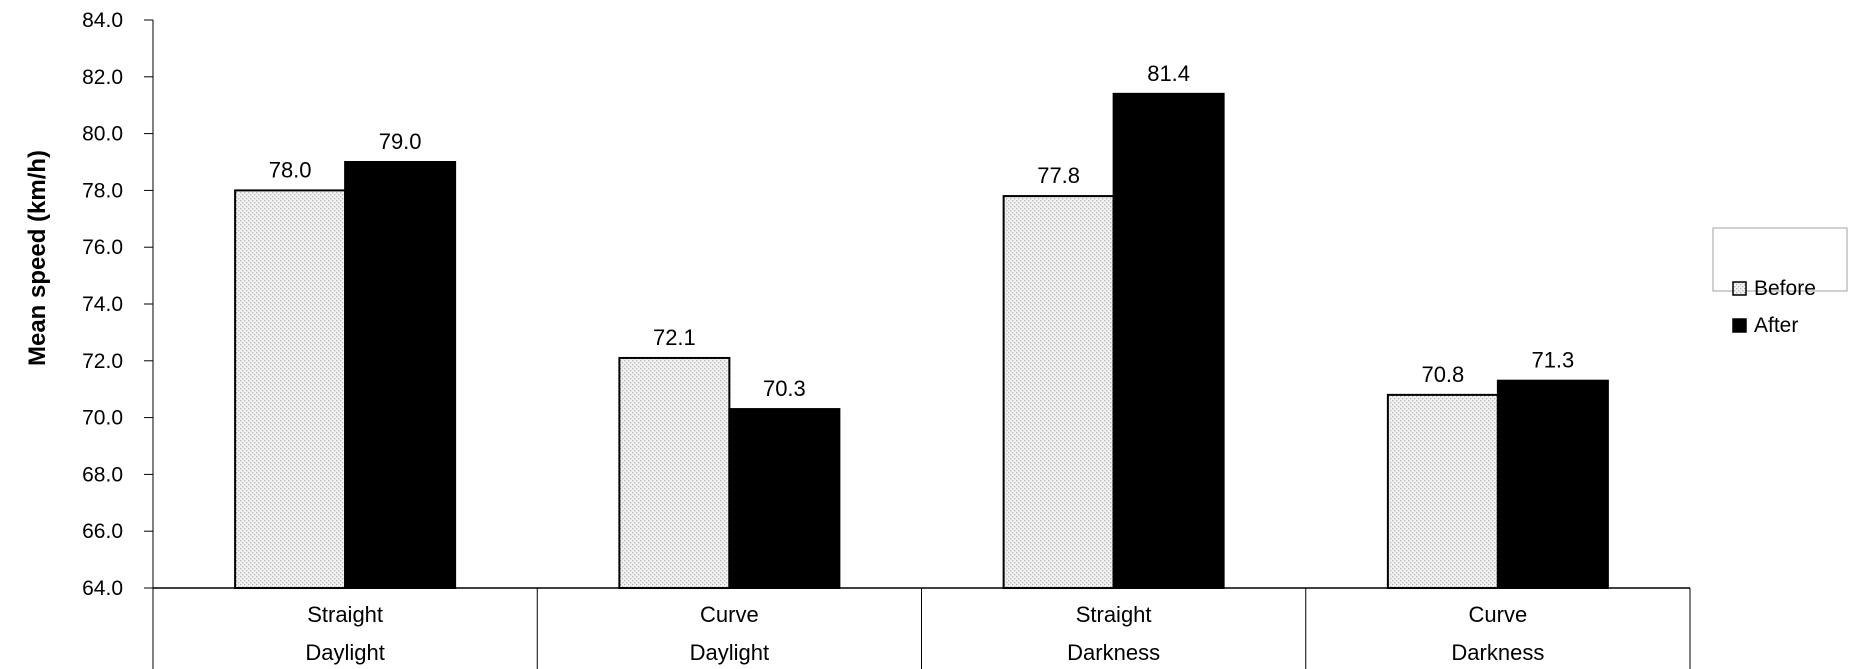 This screenshot has width=1856, height=669. I want to click on legend: Before After, so click(1780, 282).